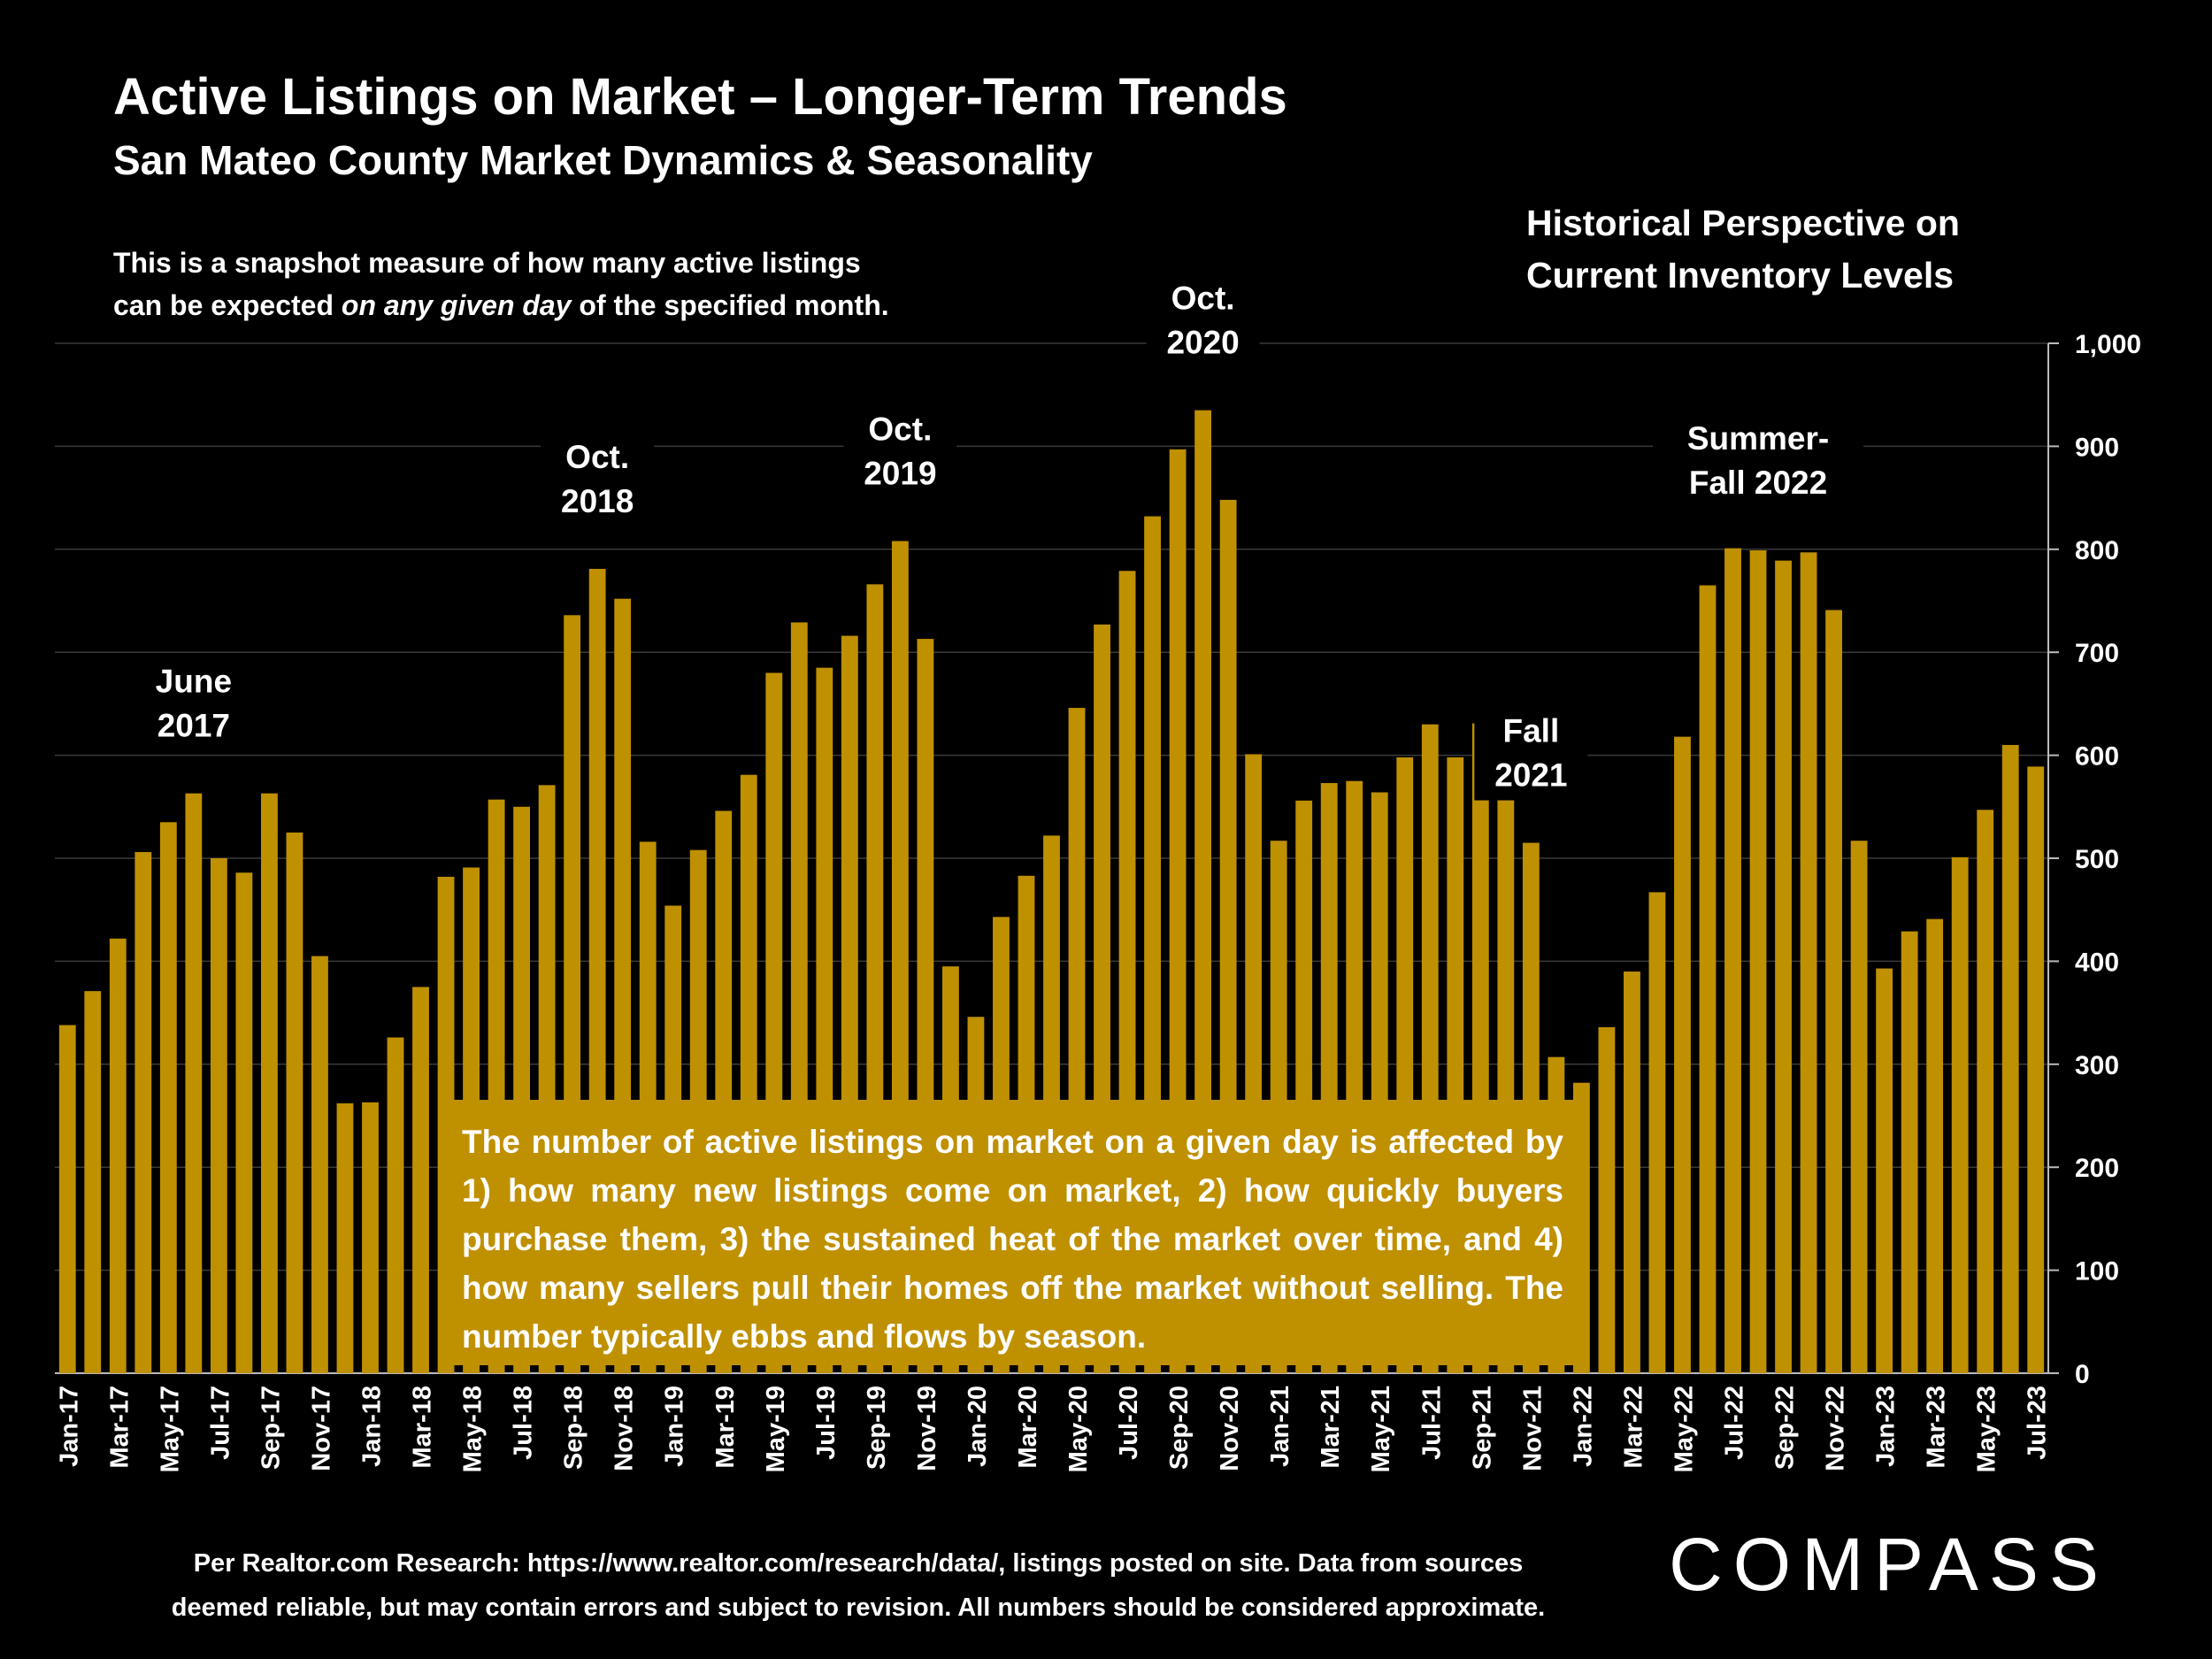 This screenshot has width=2212, height=1659. I want to click on x-tick-label: Sep-19, so click(877, 1428).